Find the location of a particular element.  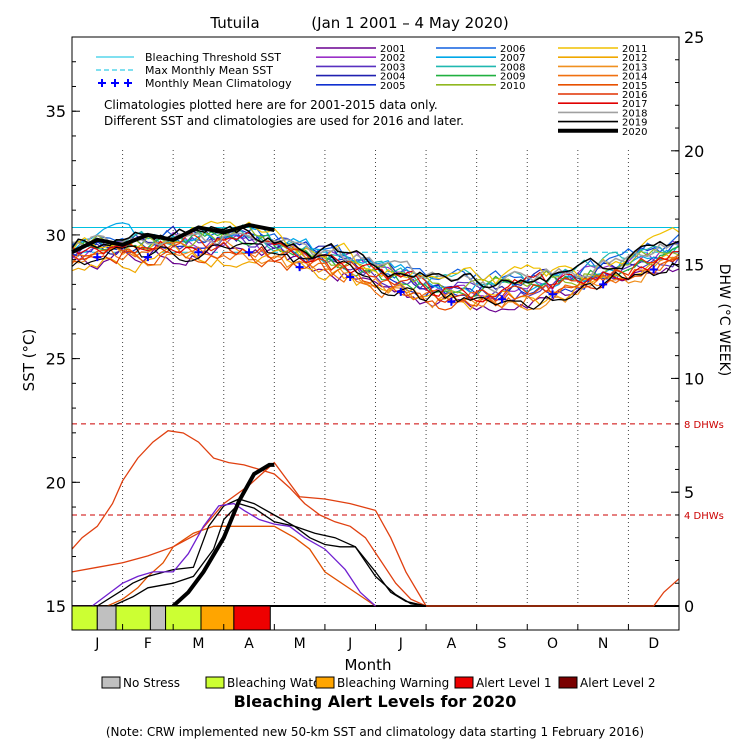

alert-levels-title: Bleaching Alert Levels for 2020 is located at coordinates (375, 701).